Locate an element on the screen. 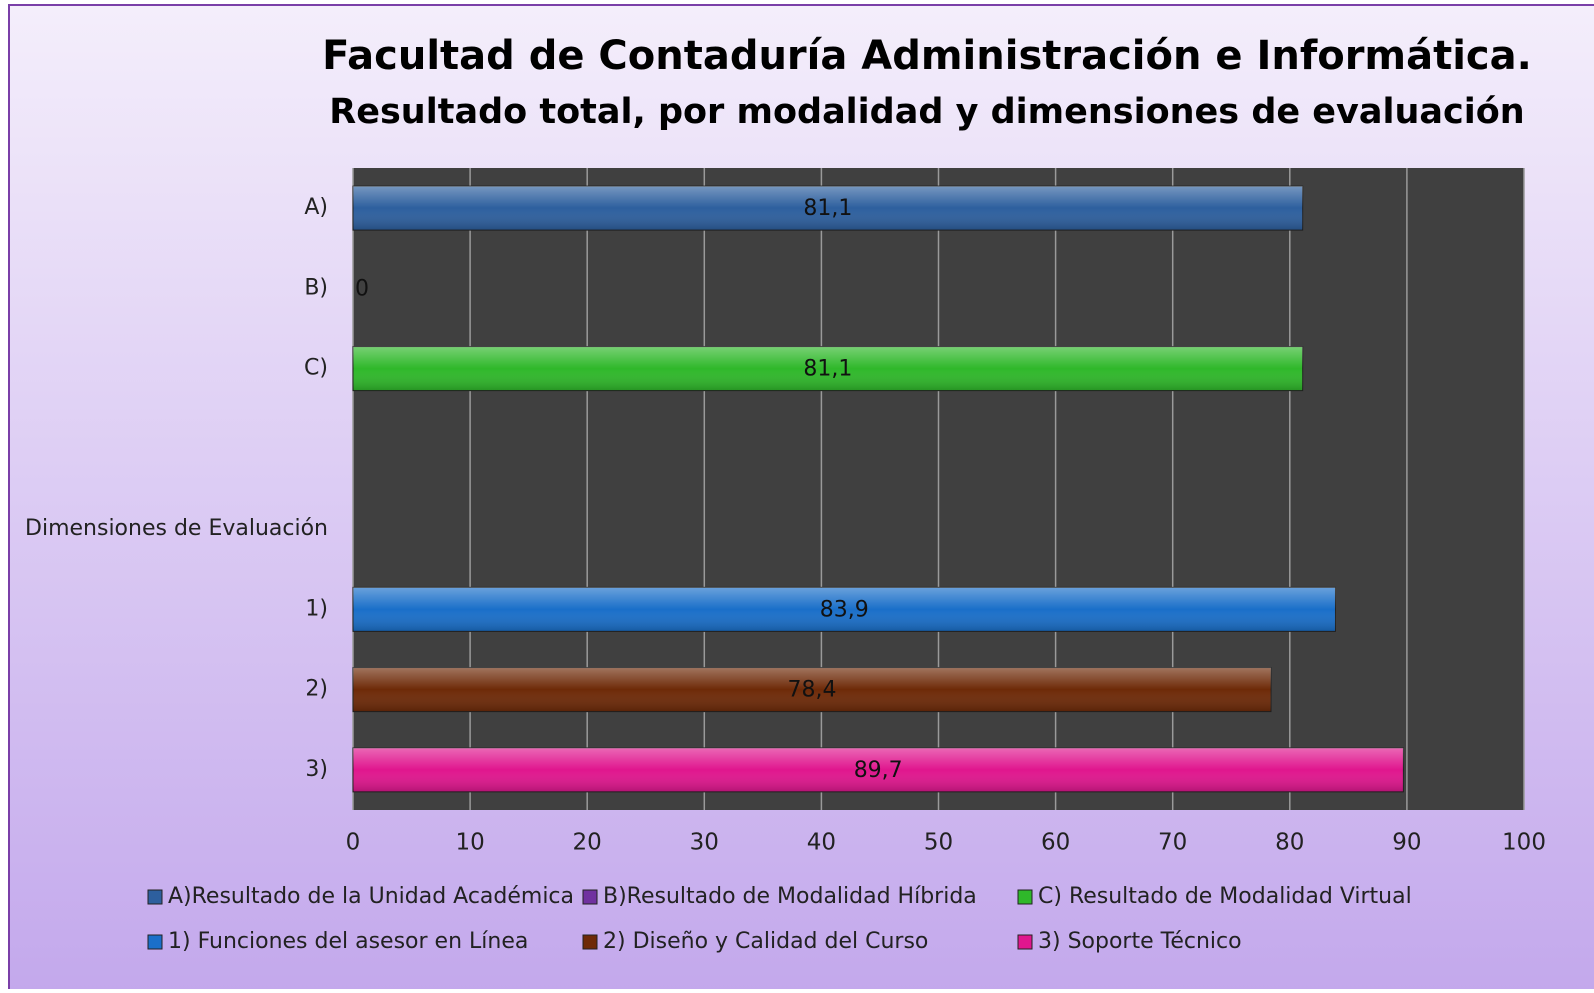 This screenshot has width=1594, height=993. x-tick-label: 70 is located at coordinates (1172, 843).